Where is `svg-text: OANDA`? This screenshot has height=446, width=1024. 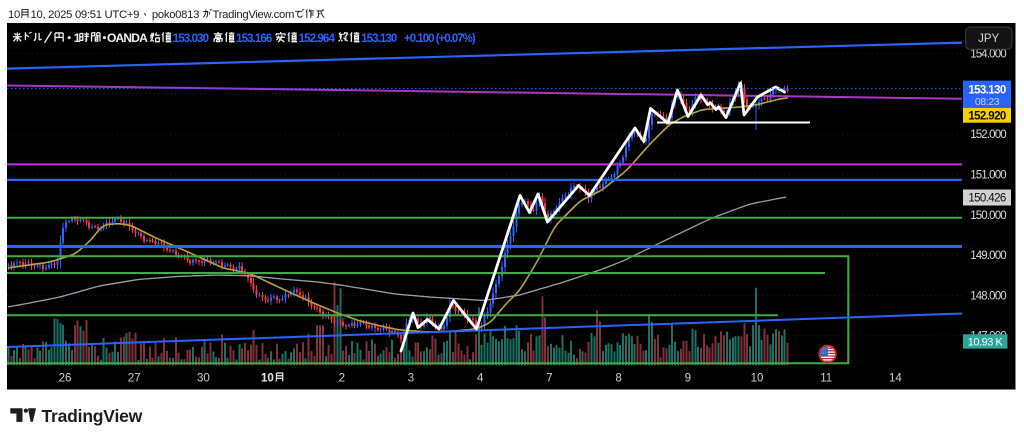 svg-text: OANDA is located at coordinates (127, 38).